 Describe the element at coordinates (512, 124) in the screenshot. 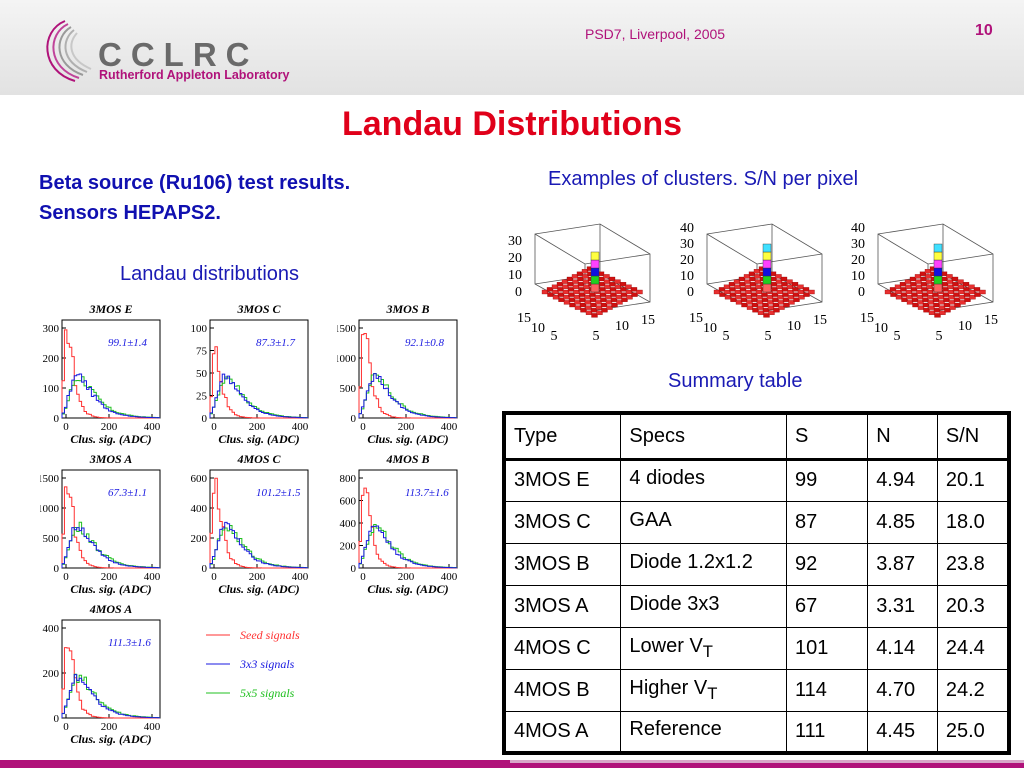

I see `slide-title: Landau Distributions` at that location.